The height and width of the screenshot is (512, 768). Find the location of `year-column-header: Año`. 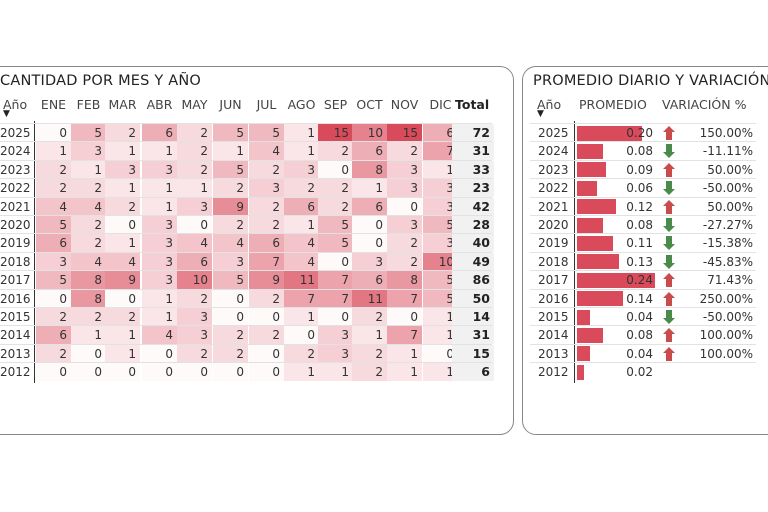

year-column-header: Año is located at coordinates (549, 104).